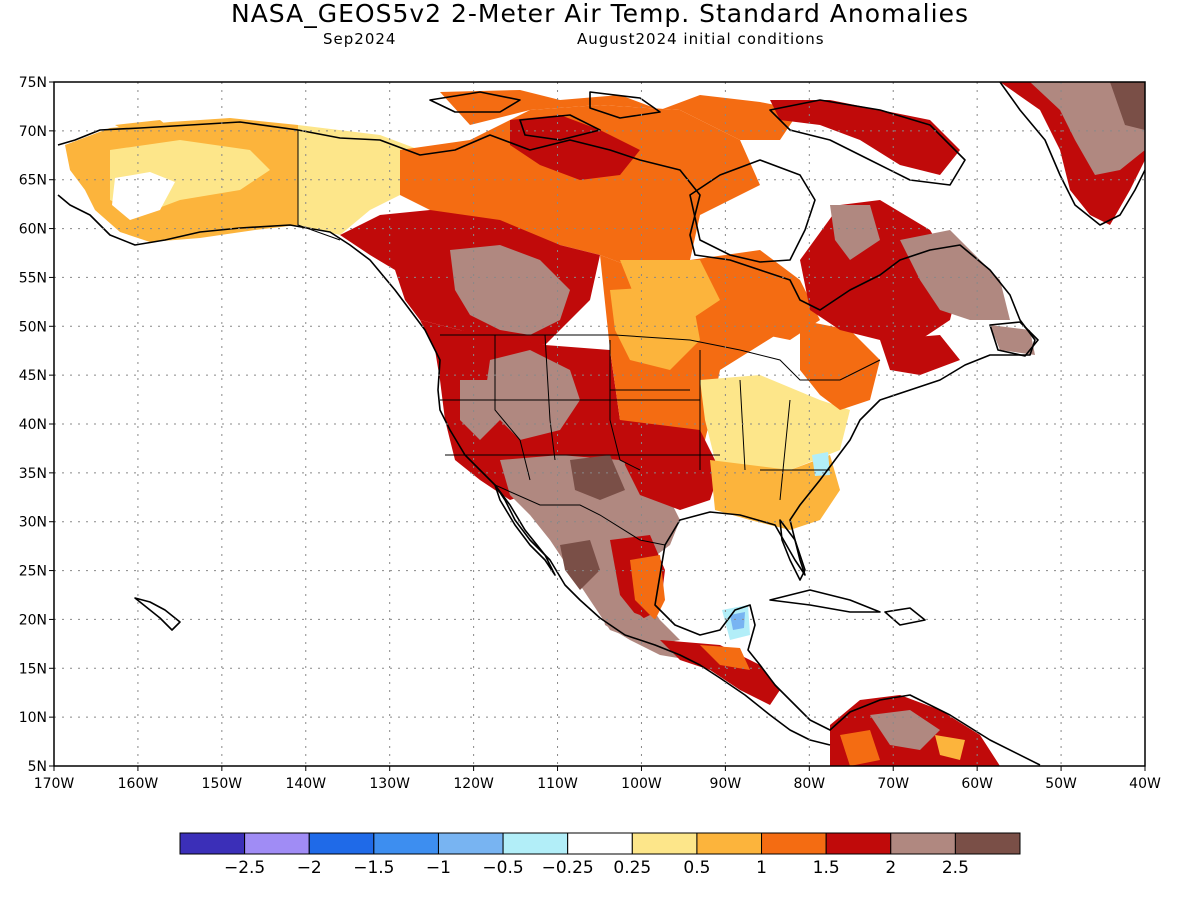 Image resolution: width=1200 pixels, height=900 pixels. What do you see at coordinates (955, 275) in the screenshot?
I see `region-labrador-brown` at bounding box center [955, 275].